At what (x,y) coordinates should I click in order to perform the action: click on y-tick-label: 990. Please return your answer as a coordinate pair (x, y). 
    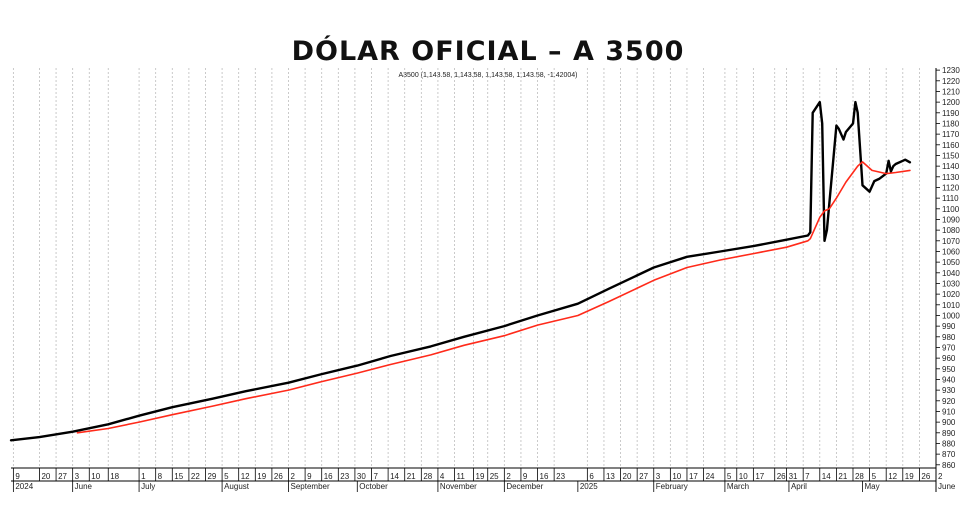
    Looking at the image, I should click on (949, 326).